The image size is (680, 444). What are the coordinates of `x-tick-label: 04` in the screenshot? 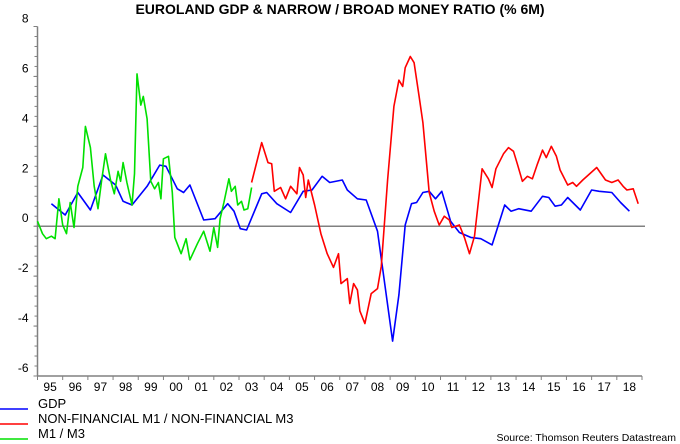 It's located at (277, 387).